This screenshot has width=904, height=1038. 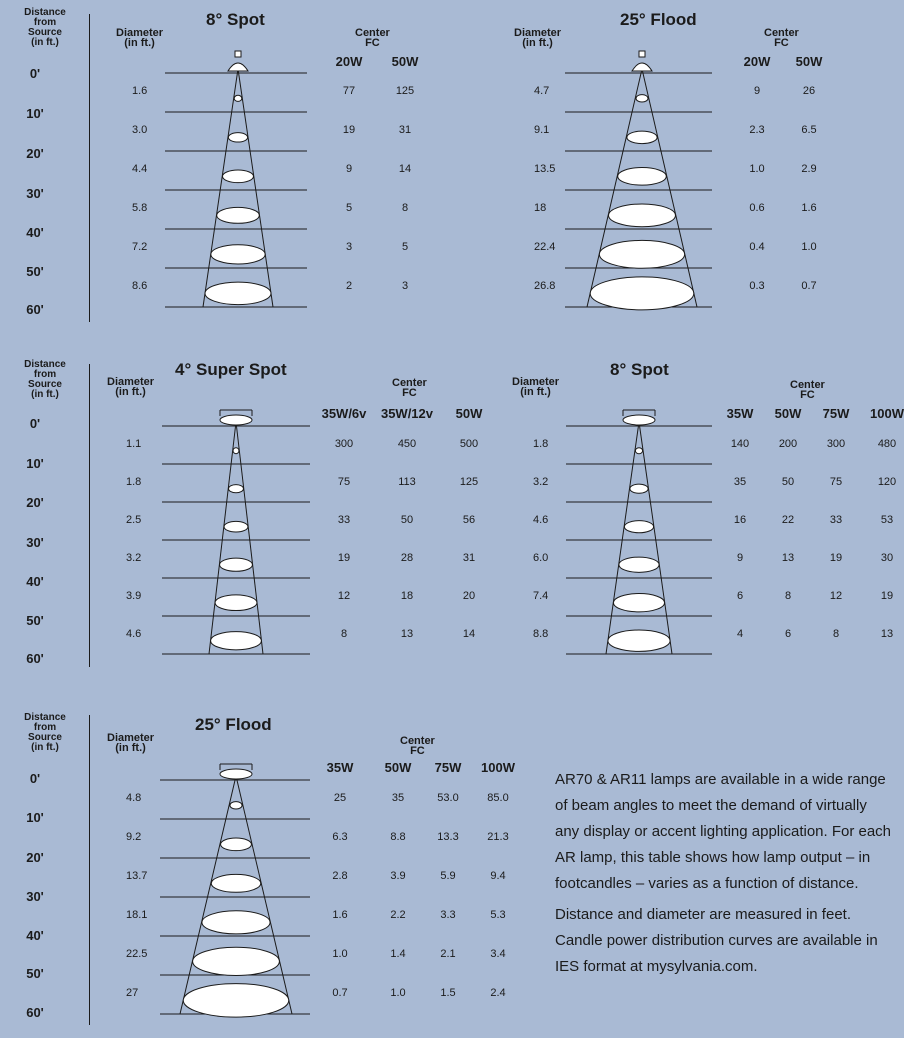 I want to click on center-fc-value: 21.3, so click(x=498, y=837).